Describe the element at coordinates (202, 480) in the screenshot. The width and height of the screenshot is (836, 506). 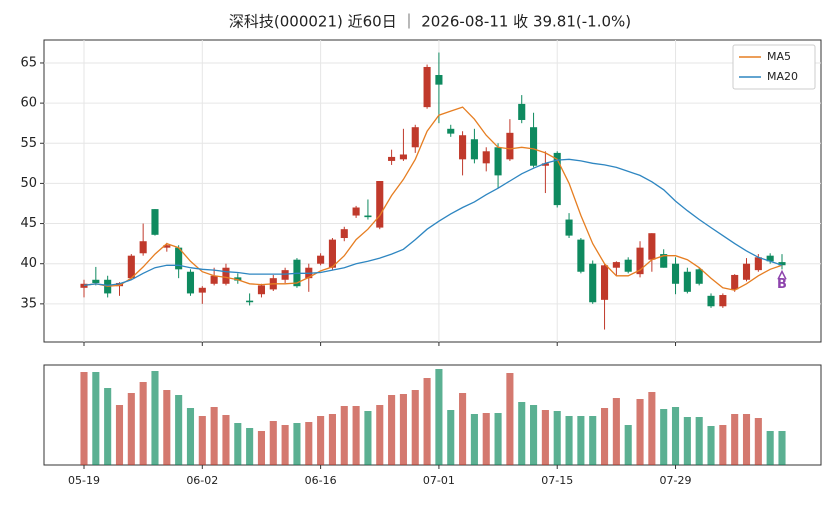
I see `x-tick-label: 06-02` at that location.